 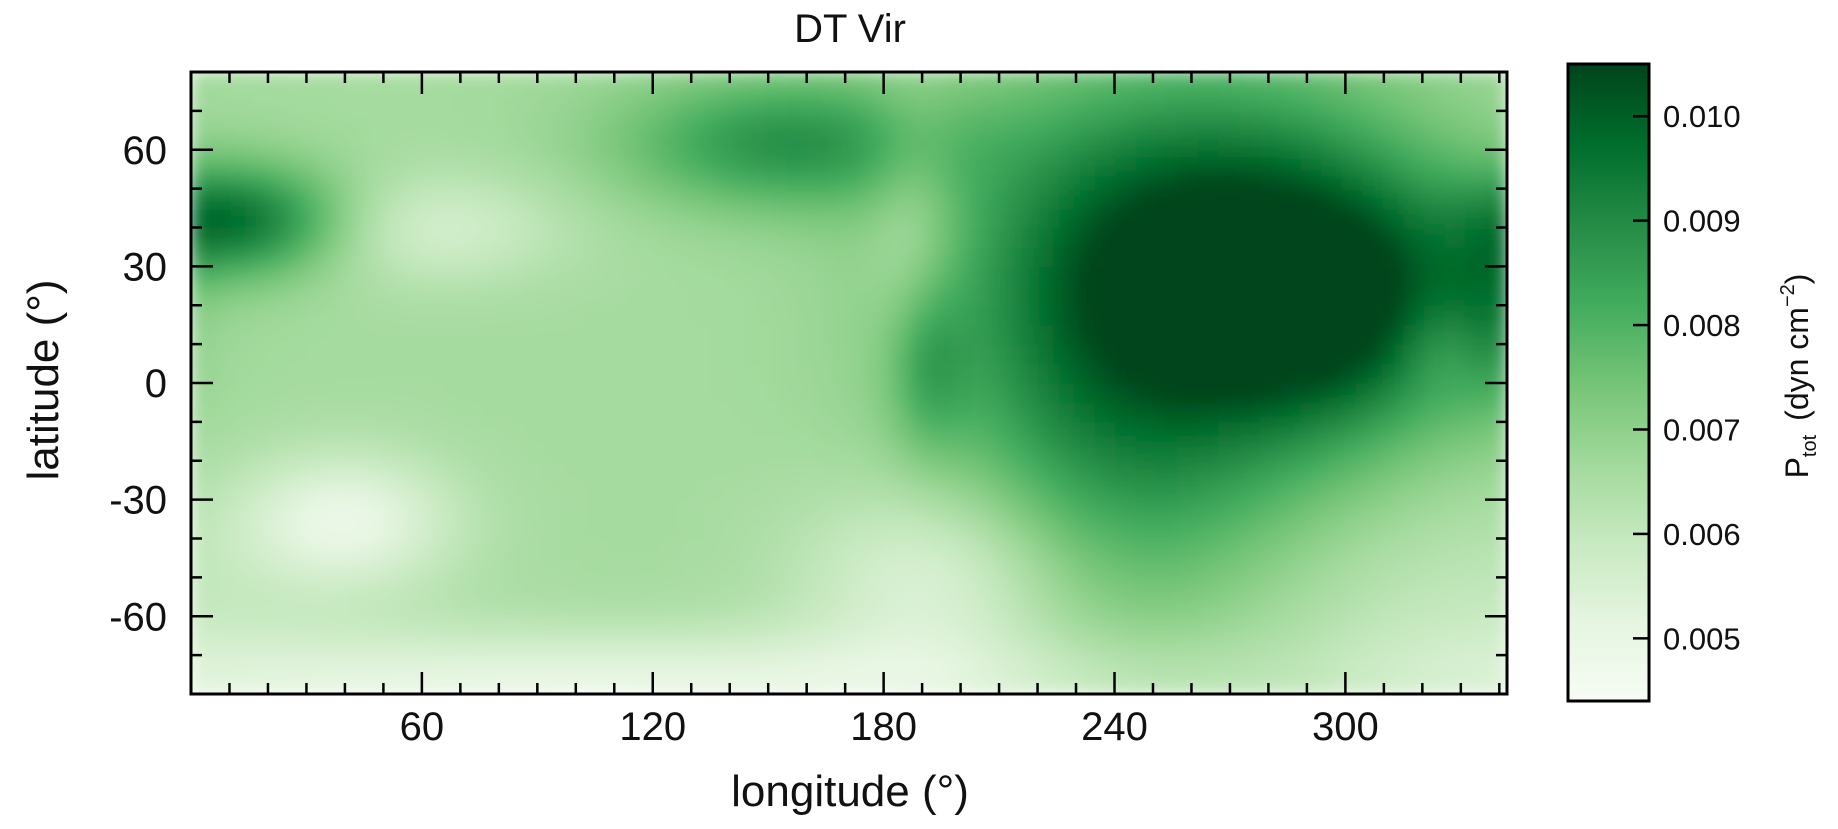 I want to click on x-tick-label: 240, so click(x=1114, y=727).